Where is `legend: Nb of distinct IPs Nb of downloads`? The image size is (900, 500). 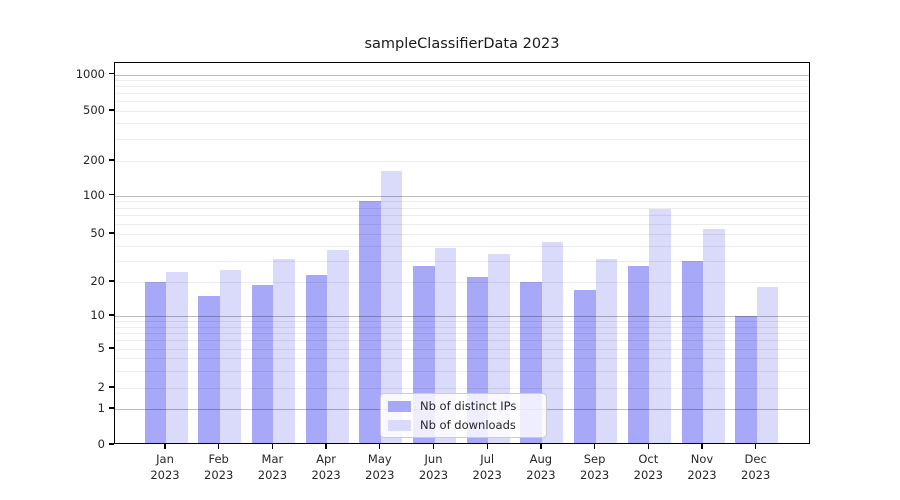
legend: Nb of distinct IPs Nb of downloads is located at coordinates (463, 415).